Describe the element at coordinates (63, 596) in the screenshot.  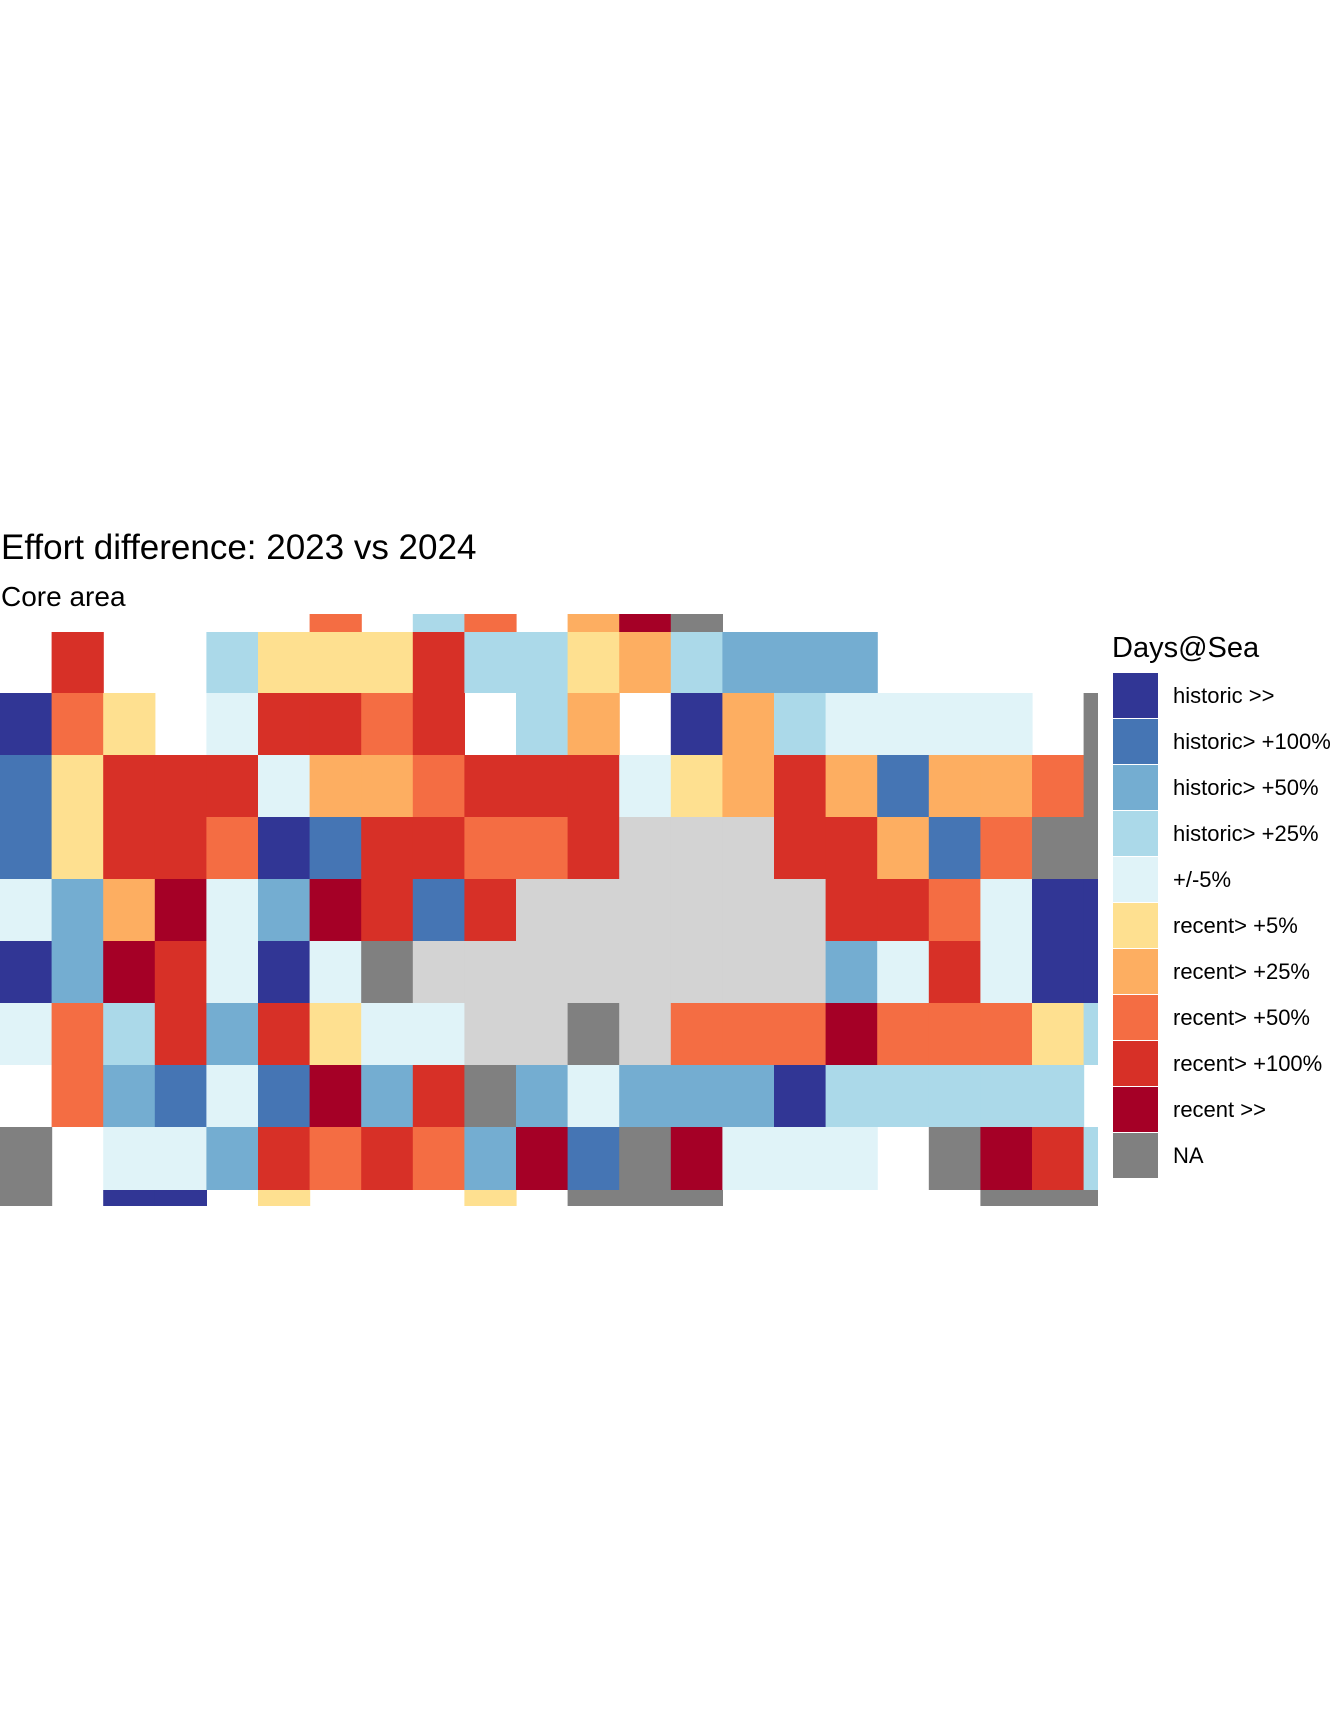
I see `chart-subtitle: Core area` at that location.